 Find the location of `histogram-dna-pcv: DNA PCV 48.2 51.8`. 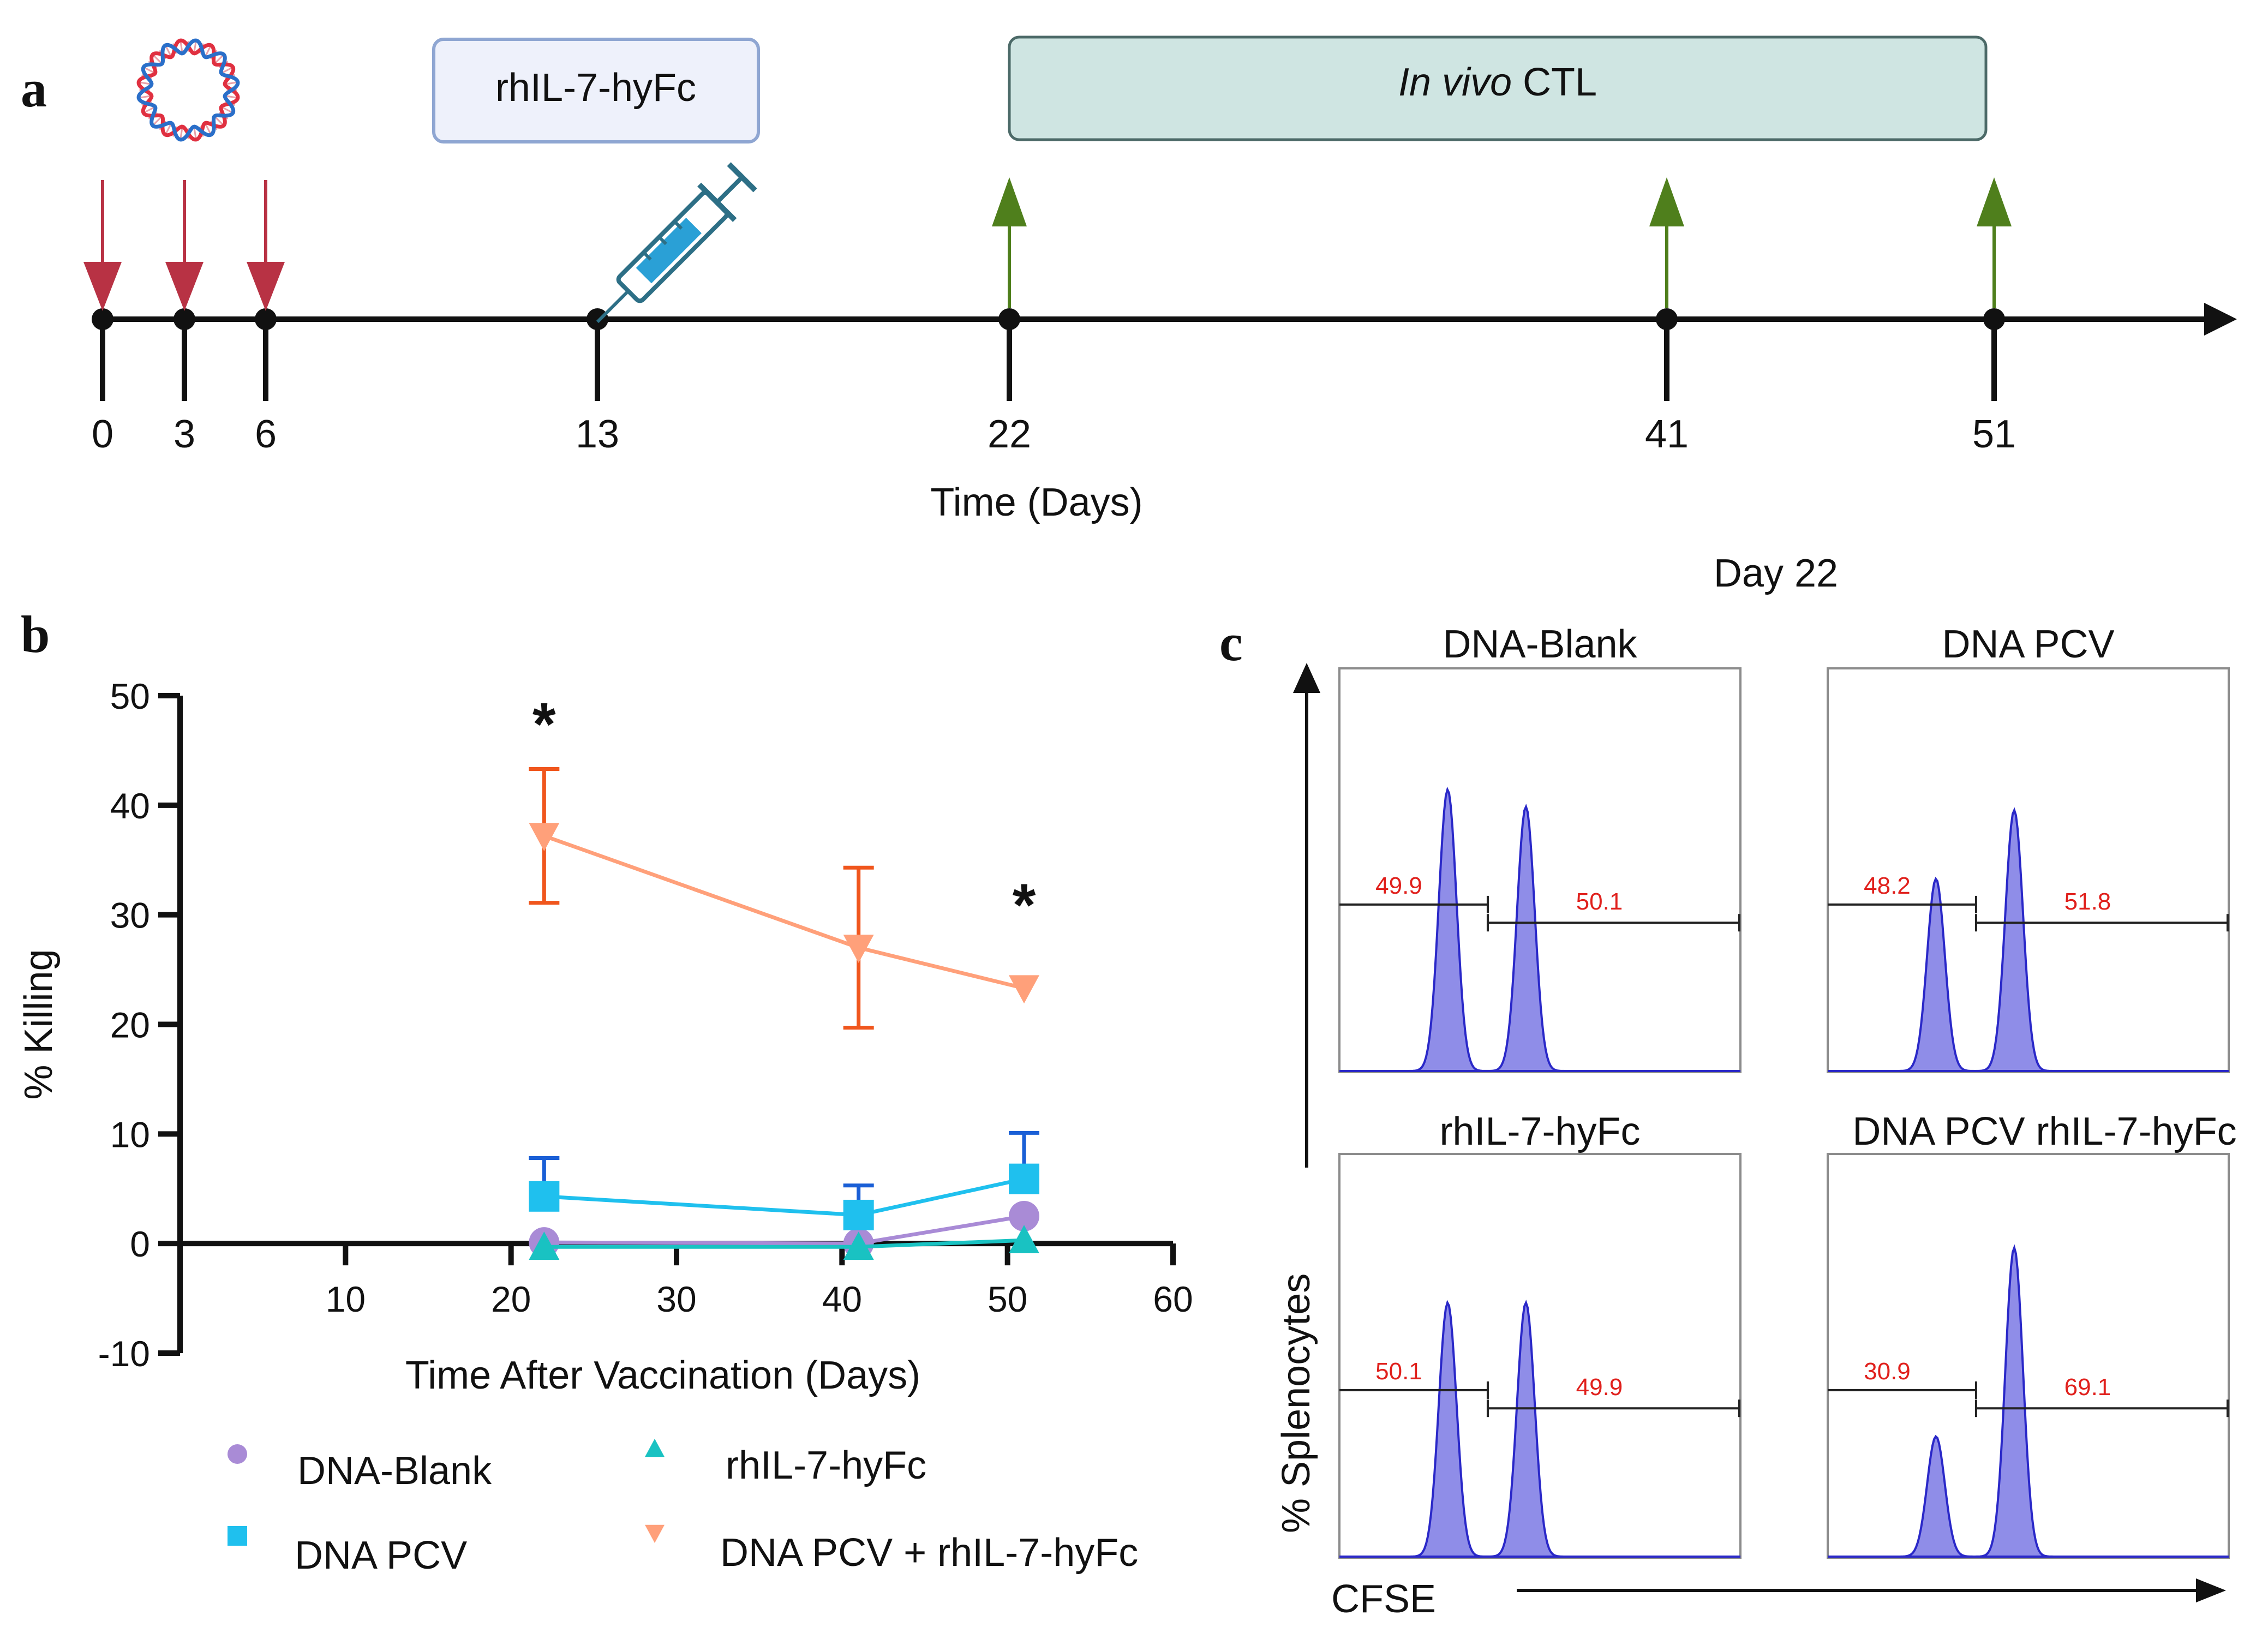

histogram-dna-pcv: DNA PCV 48.2 51.8 is located at coordinates (2028, 848).